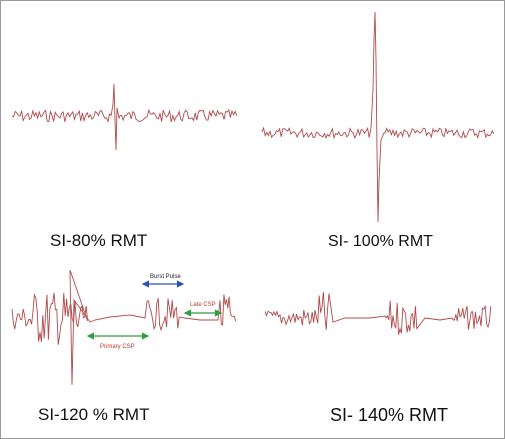  I want to click on panel-caption-si-120: SI-120 % RMT, so click(94, 414).